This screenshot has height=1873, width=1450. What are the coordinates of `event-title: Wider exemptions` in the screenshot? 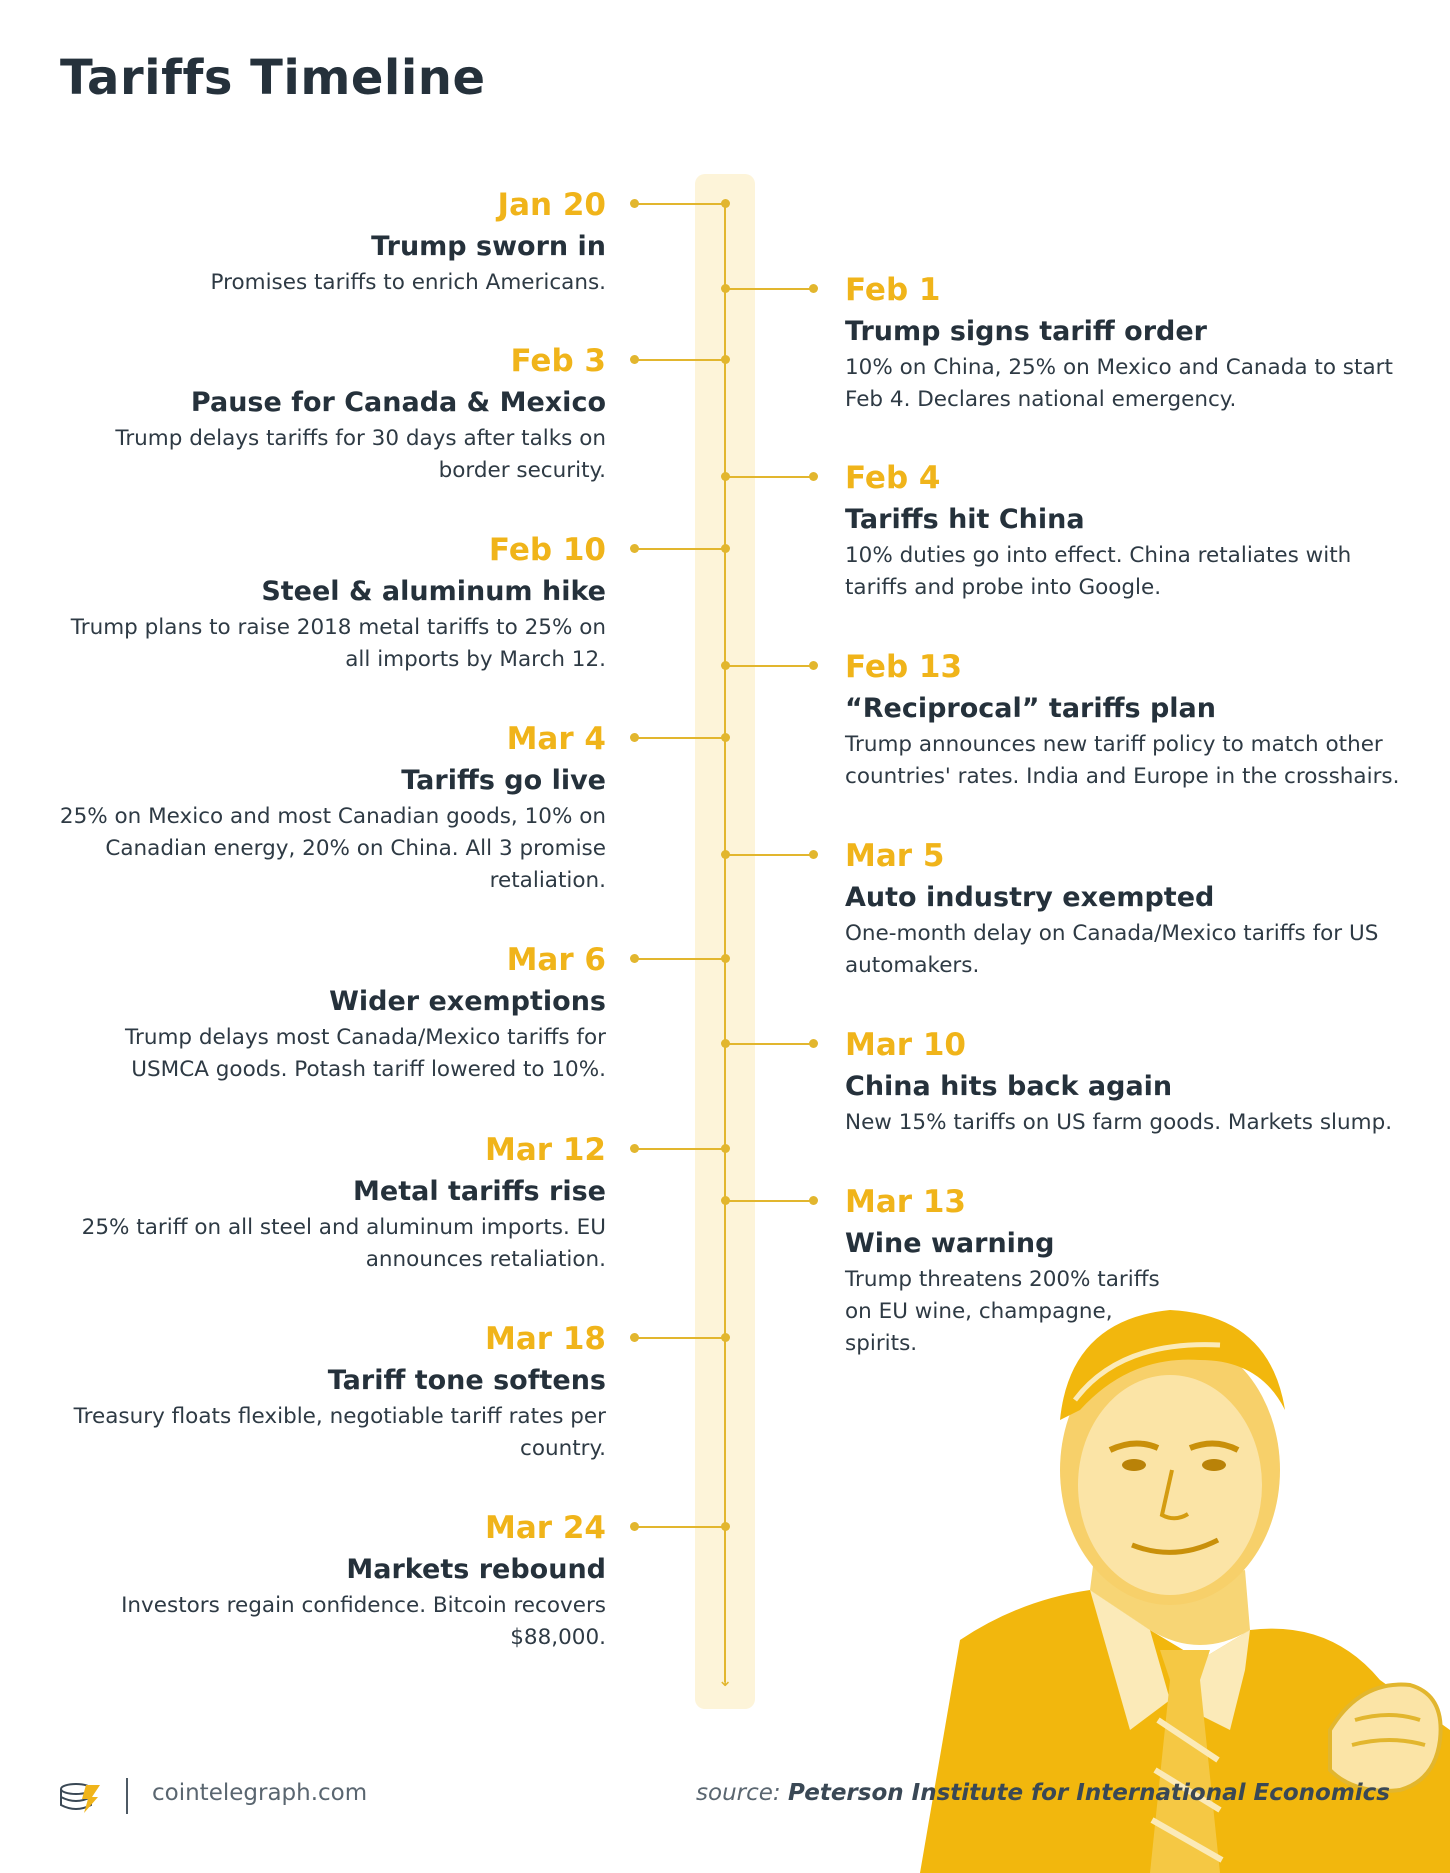 It's located at (467, 1001).